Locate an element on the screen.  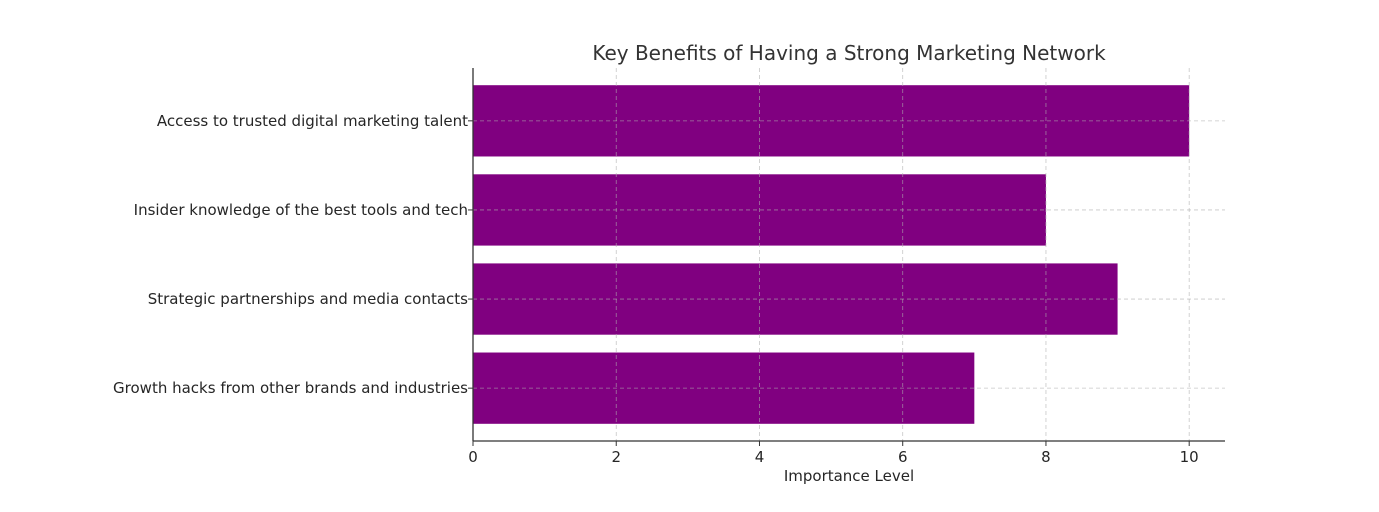
x-tick-label: 8 is located at coordinates (1046, 457).